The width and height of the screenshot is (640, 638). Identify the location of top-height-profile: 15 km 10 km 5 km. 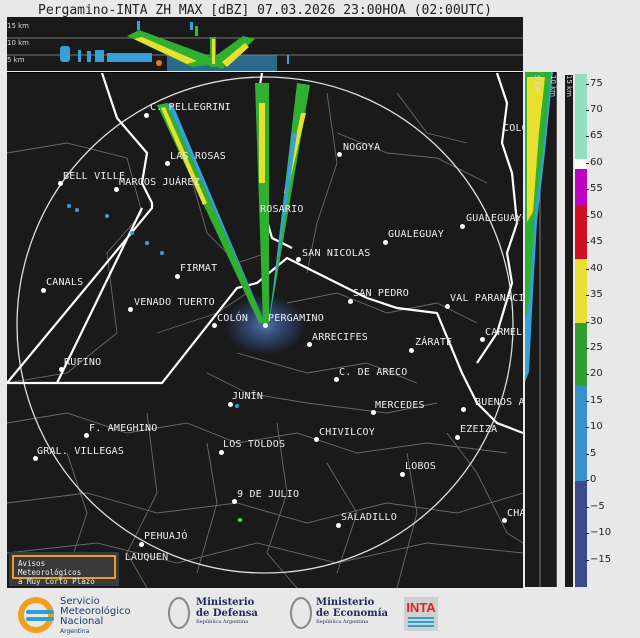
(265, 44).